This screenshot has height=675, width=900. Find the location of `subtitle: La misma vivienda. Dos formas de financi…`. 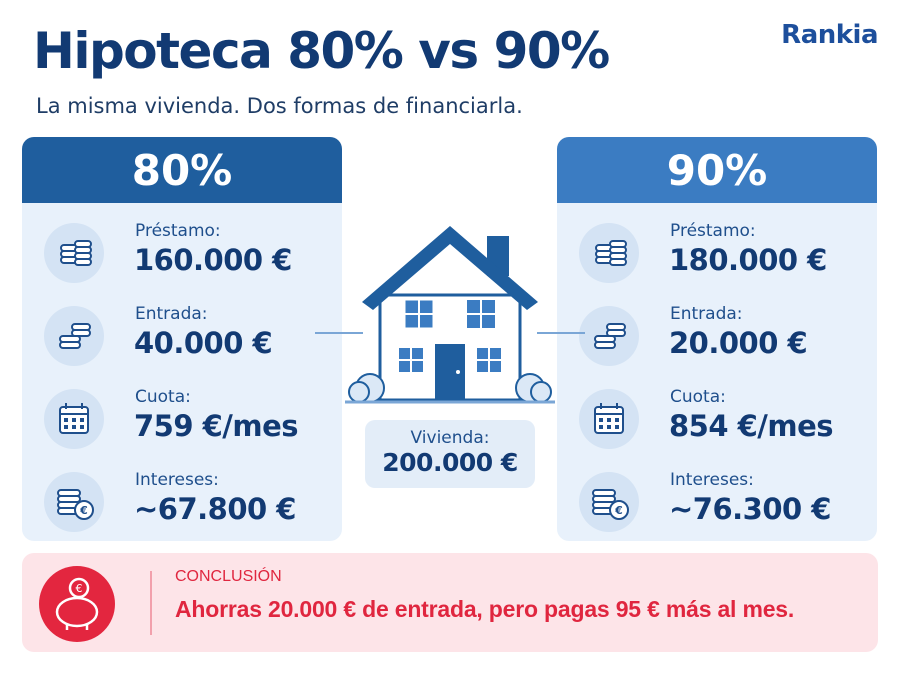

subtitle: La misma vivienda. Dos formas de financi… is located at coordinates (279, 106).